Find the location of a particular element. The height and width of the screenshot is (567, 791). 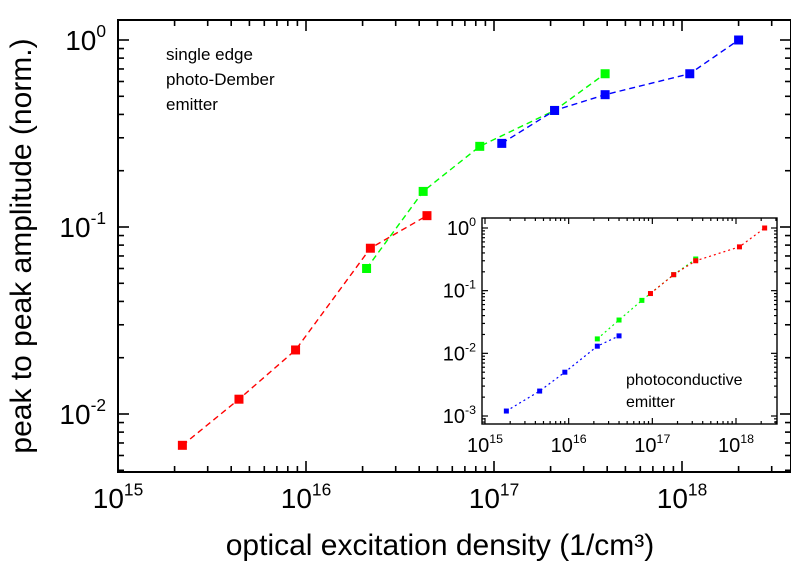

inset-y-tick-label: 10⁰ is located at coordinates (461, 227).